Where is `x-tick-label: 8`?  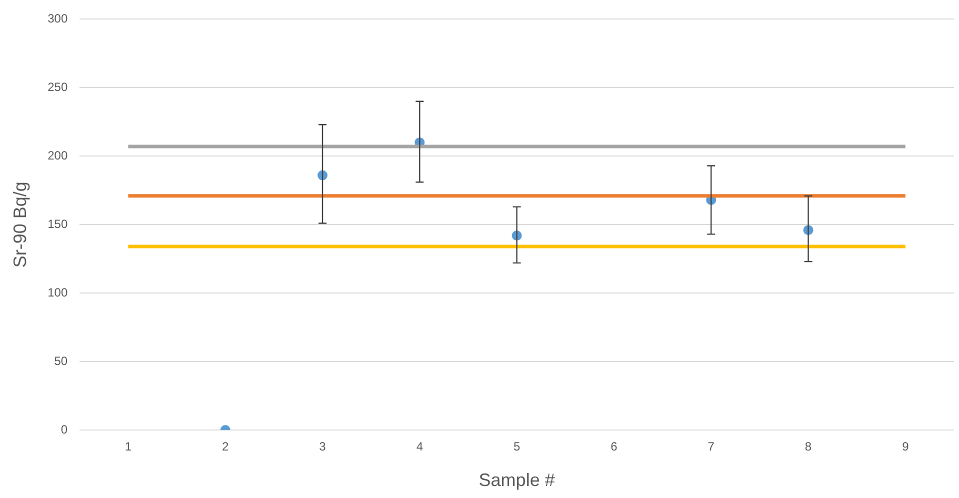
x-tick-label: 8 is located at coordinates (808, 447).